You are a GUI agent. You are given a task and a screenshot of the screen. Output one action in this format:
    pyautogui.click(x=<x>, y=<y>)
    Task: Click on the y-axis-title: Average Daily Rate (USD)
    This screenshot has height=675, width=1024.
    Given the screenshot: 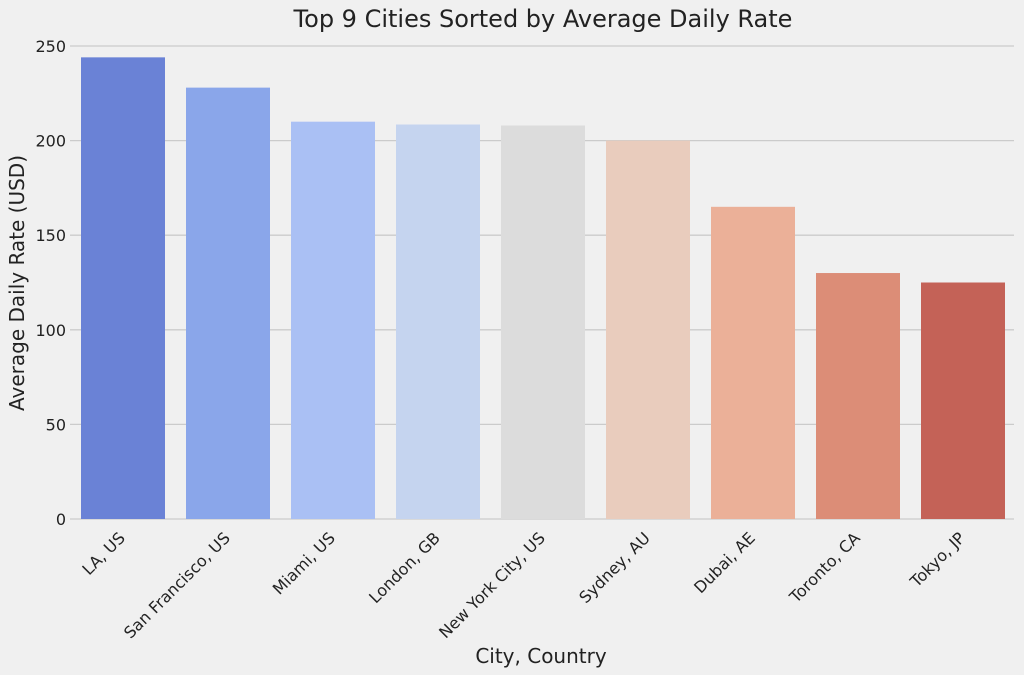 What is the action you would take?
    pyautogui.click(x=17, y=283)
    